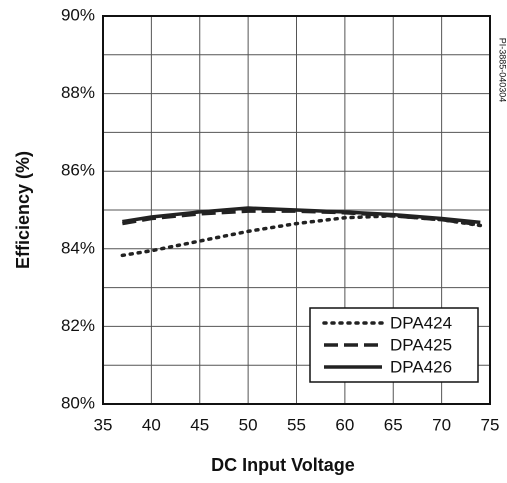 The width and height of the screenshot is (507, 483). I want to click on legend-label: DPA425, so click(421, 344).